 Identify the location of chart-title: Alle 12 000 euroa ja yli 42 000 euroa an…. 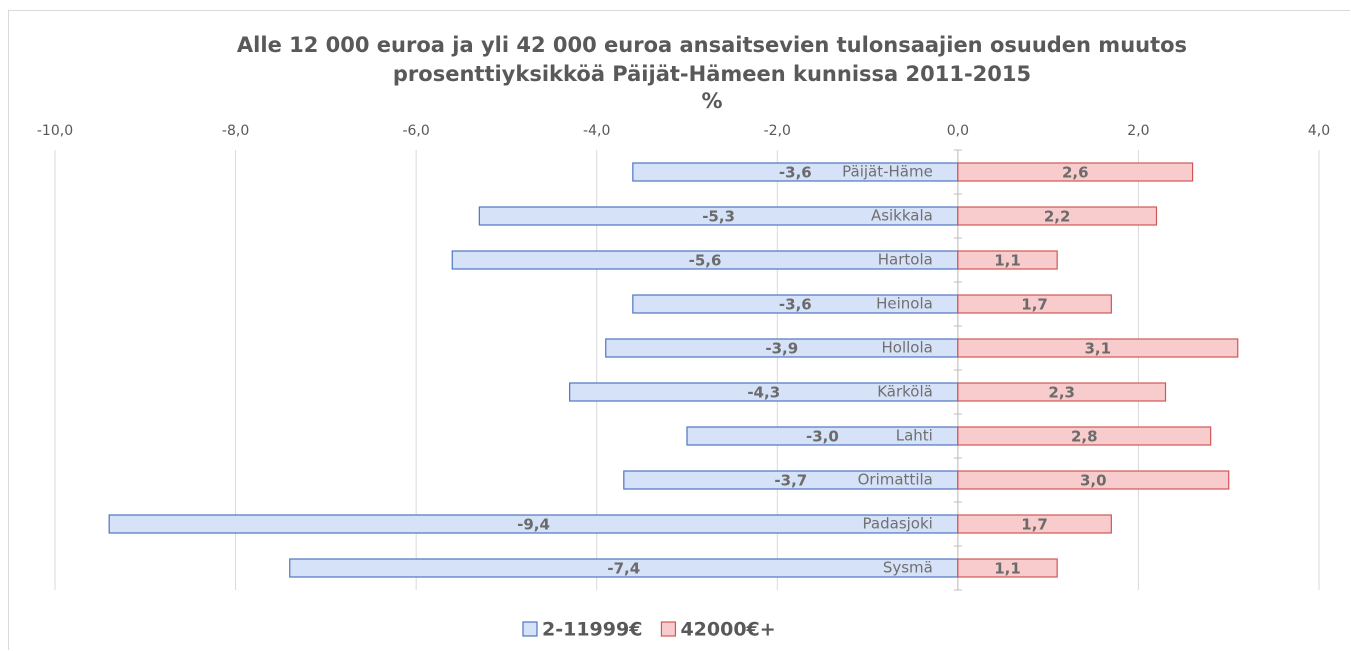
(712, 59).